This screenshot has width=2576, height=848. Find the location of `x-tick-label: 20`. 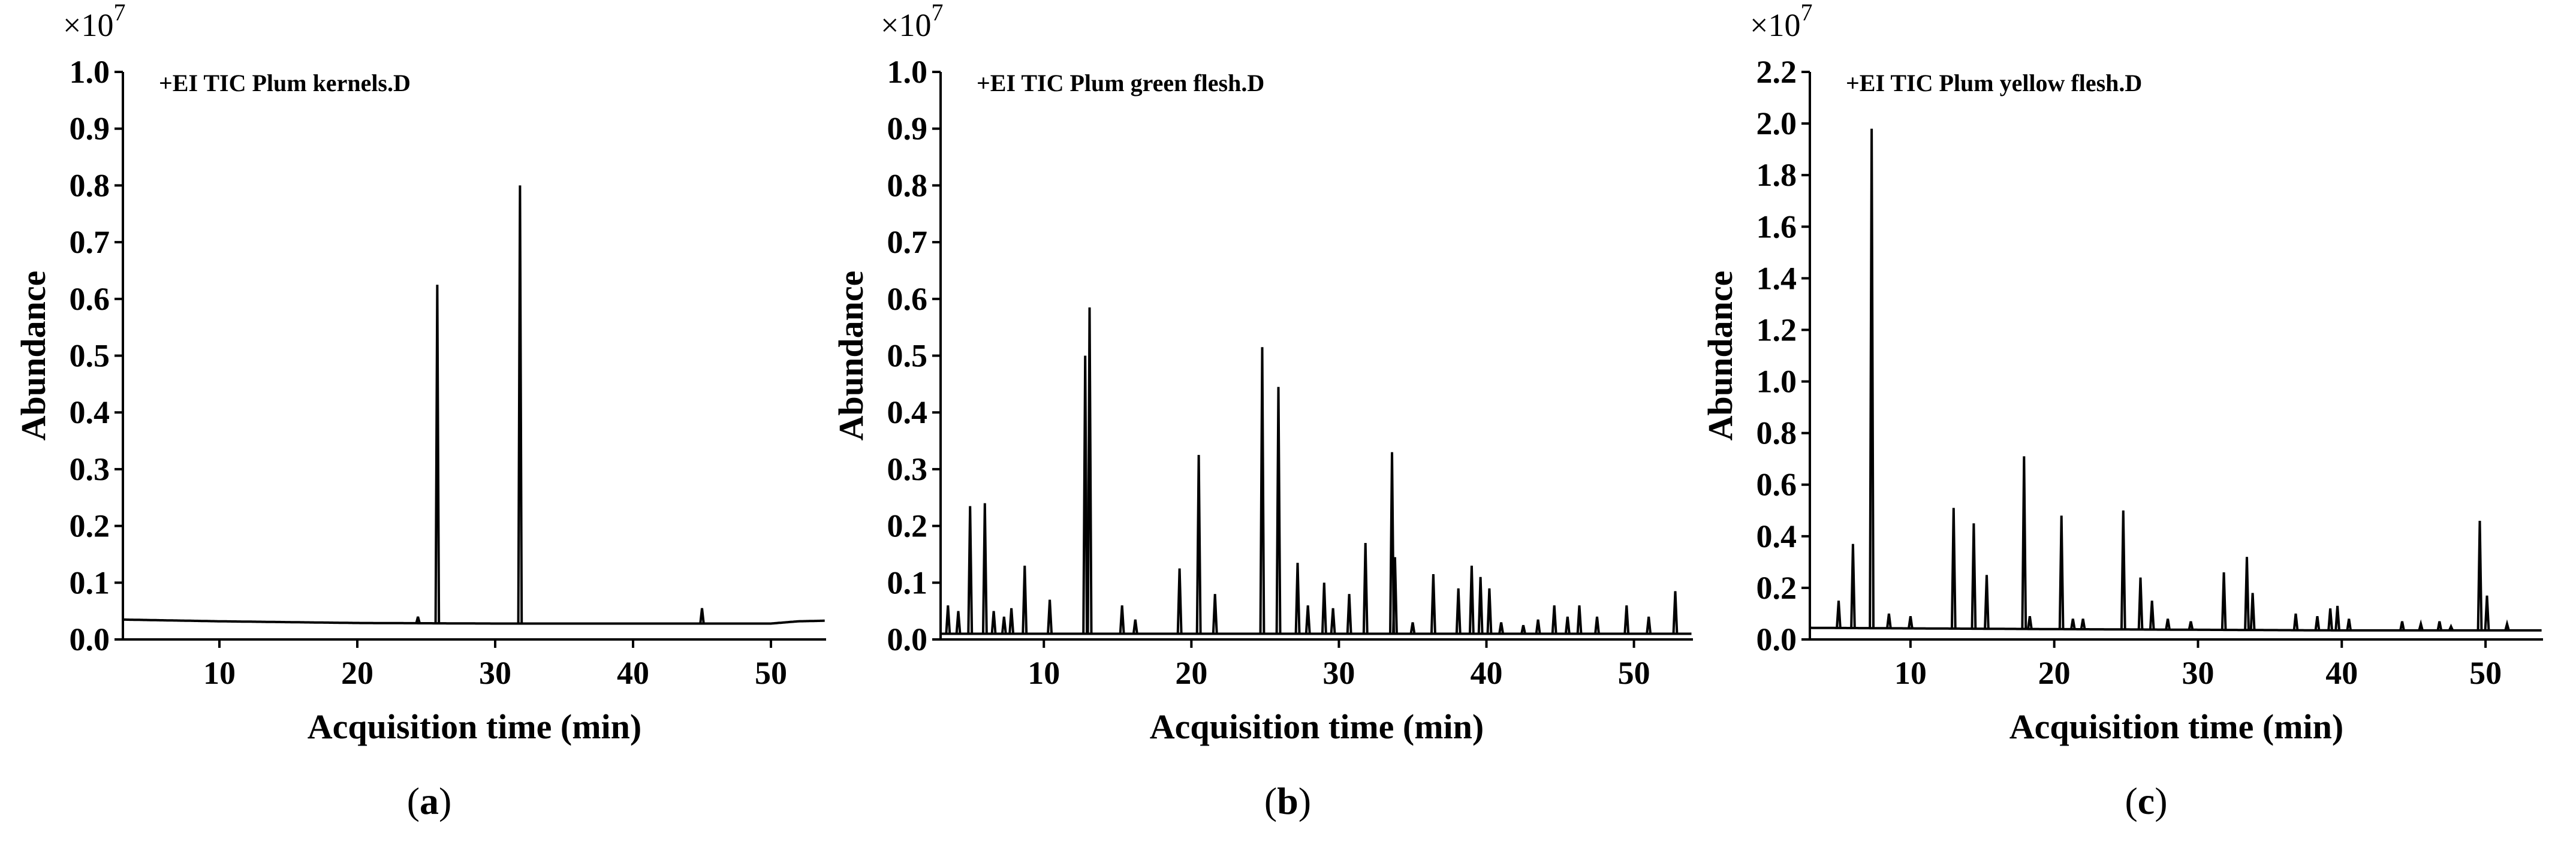

x-tick-label: 20 is located at coordinates (357, 673).